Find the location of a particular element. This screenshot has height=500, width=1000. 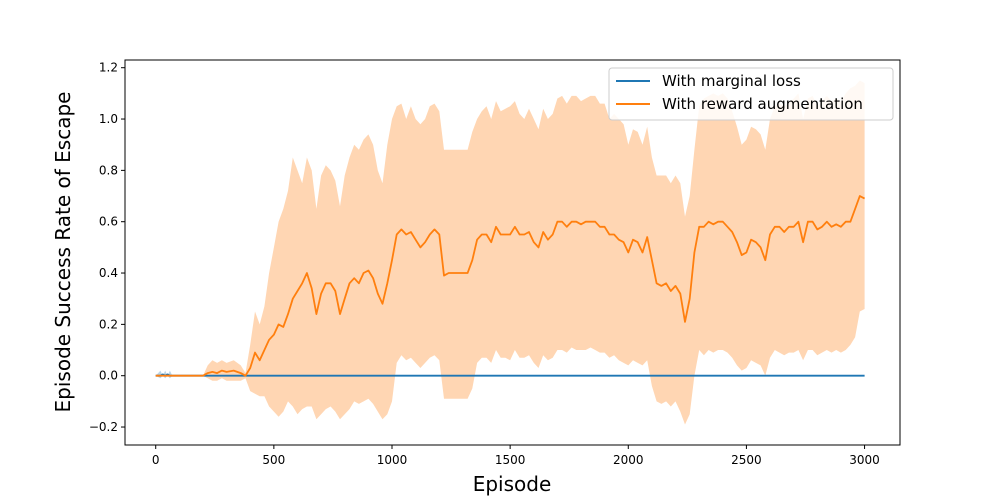

y-tick-label: −0.2 is located at coordinates (103, 427).